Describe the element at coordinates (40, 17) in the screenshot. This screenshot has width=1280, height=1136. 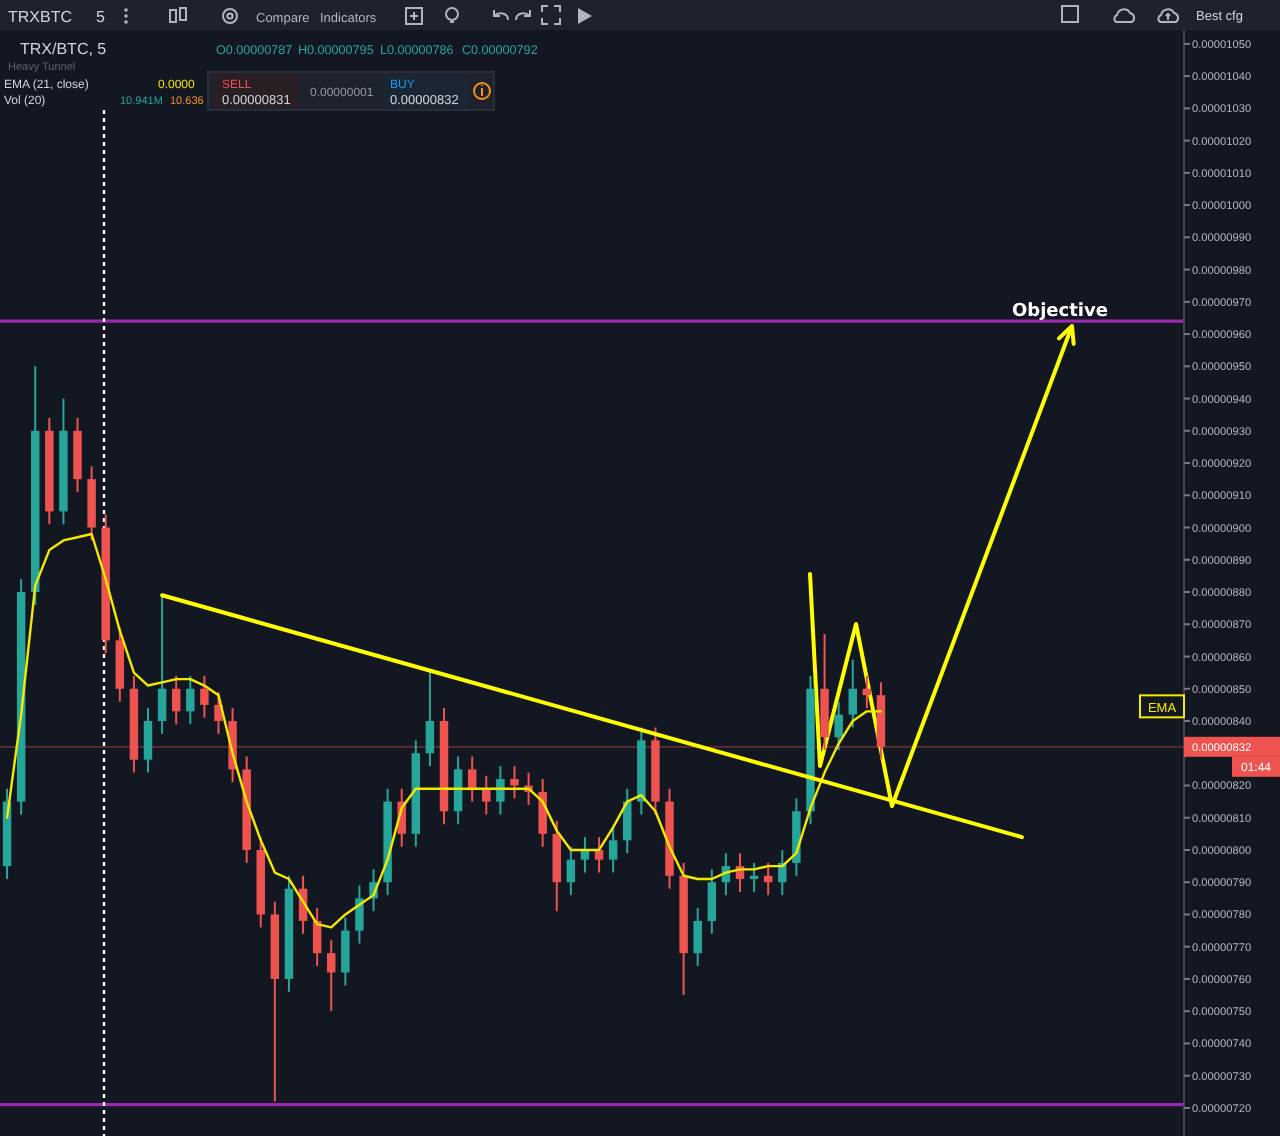
I see `text: TRXBTC` at that location.